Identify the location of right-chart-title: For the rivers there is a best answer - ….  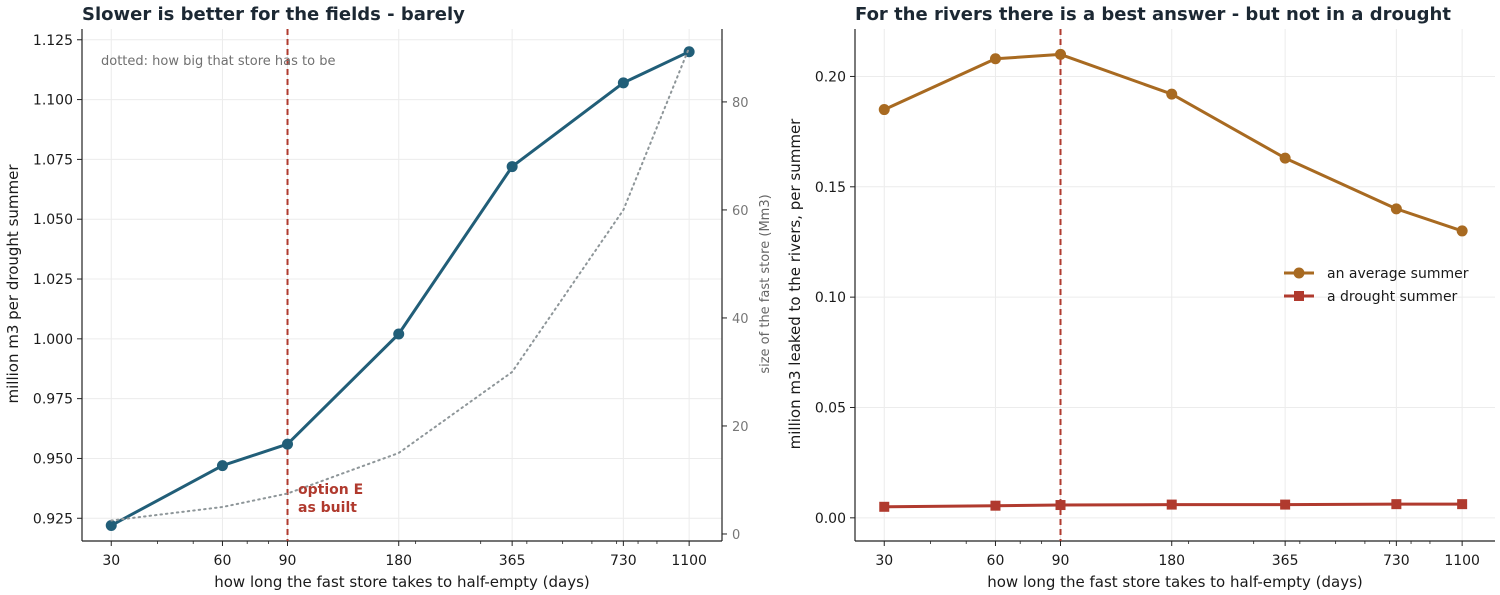
(1153, 14).